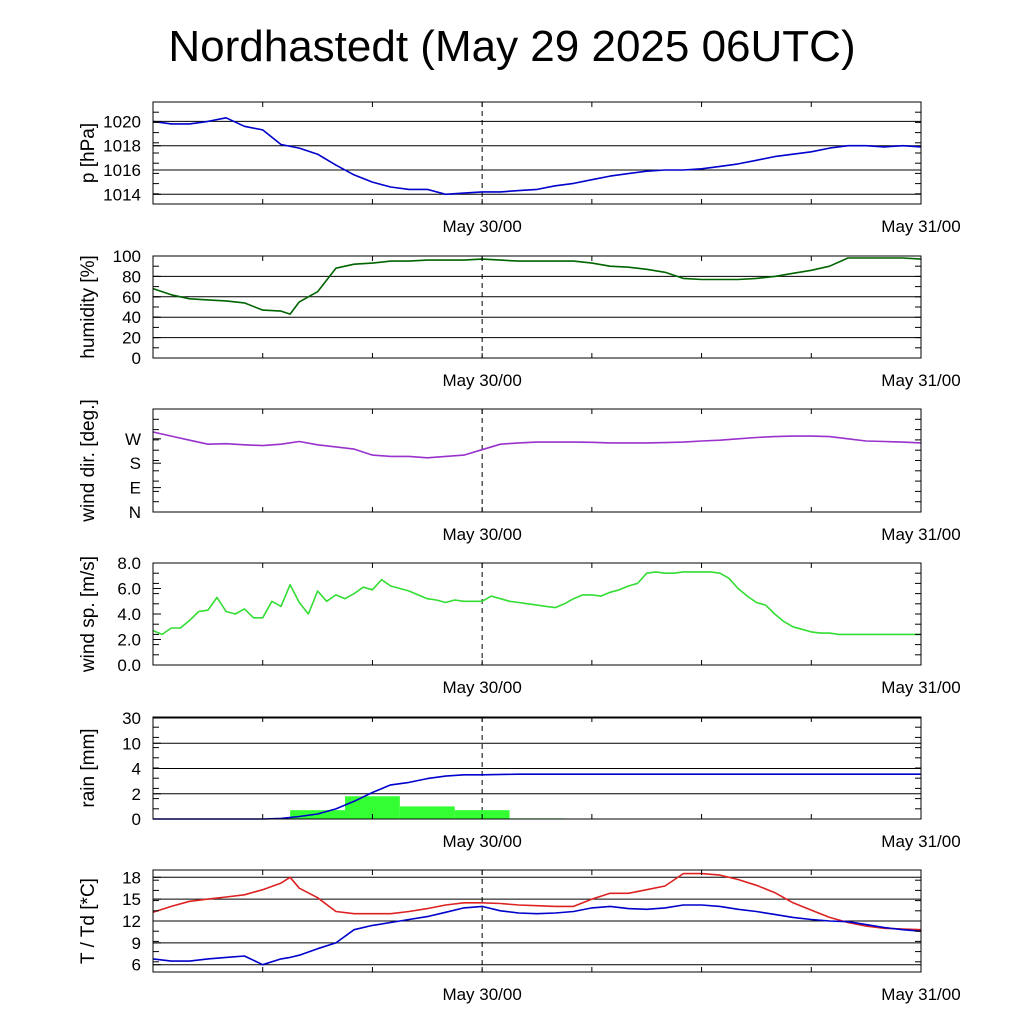 Image resolution: width=1024 pixels, height=1024 pixels. What do you see at coordinates (122, 170) in the screenshot?
I see `y-tick-label: 1016` at bounding box center [122, 170].